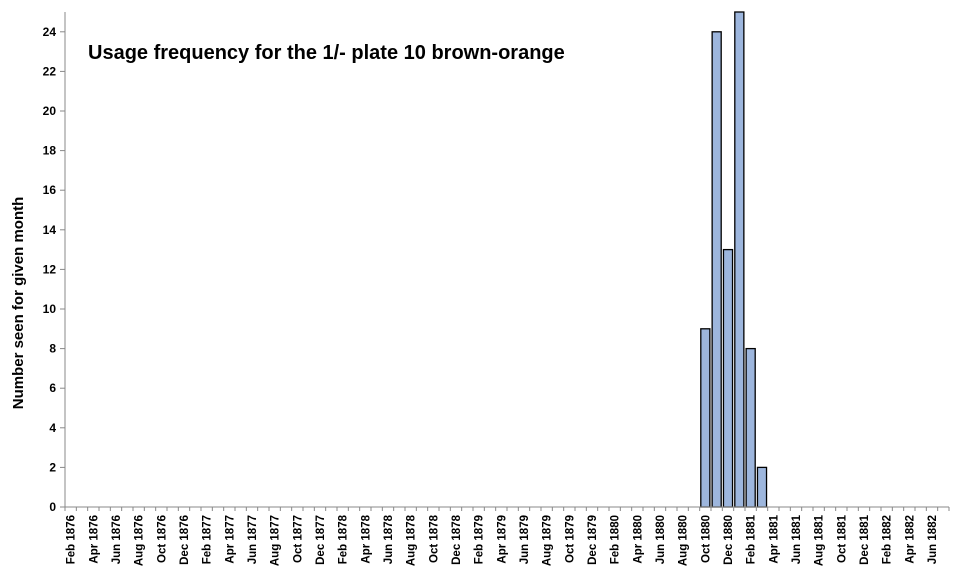 This screenshot has width=960, height=586. What do you see at coordinates (18, 303) in the screenshot?
I see `y-axis-label: Number seen for given month` at bounding box center [18, 303].